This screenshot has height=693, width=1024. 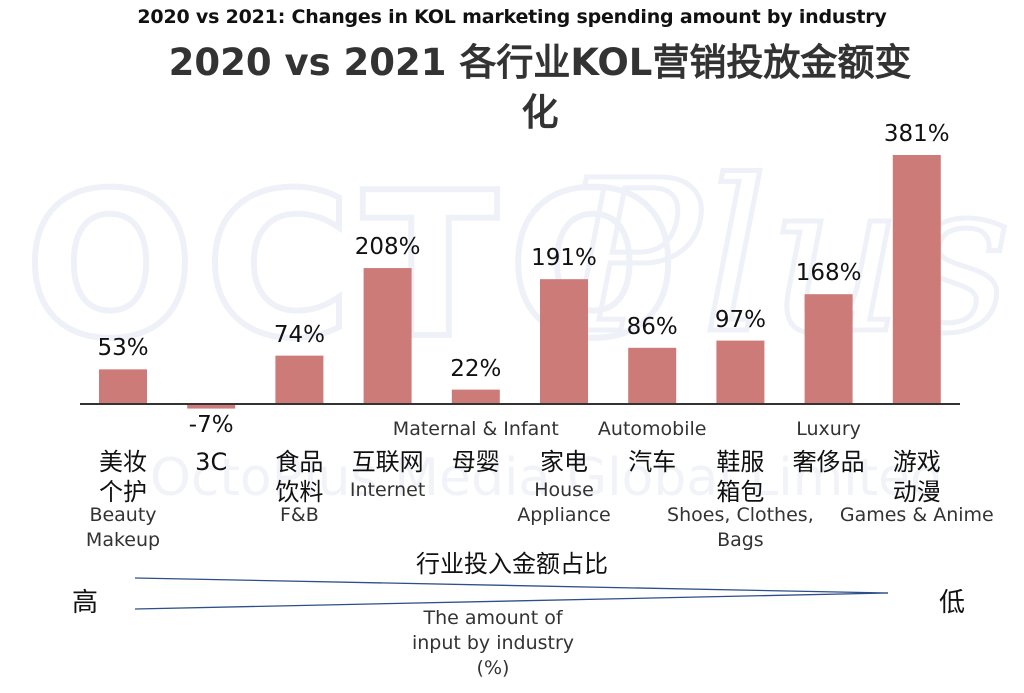 I want to click on category-label-en-2: F&B, so click(x=299, y=515).